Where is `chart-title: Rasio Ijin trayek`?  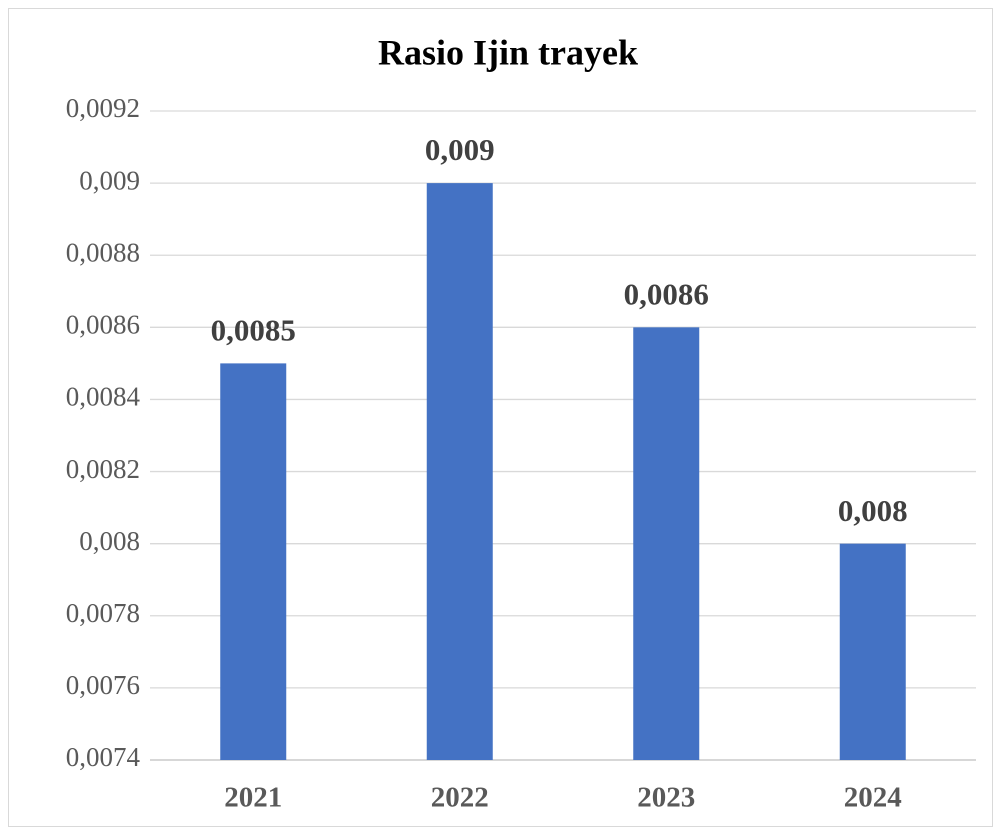 chart-title: Rasio Ijin trayek is located at coordinates (508, 52).